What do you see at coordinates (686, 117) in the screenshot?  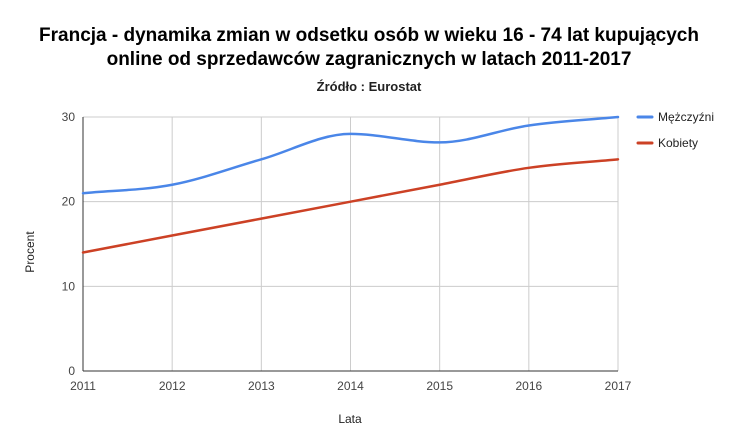 I see `legend-label: Mężczyźni` at bounding box center [686, 117].